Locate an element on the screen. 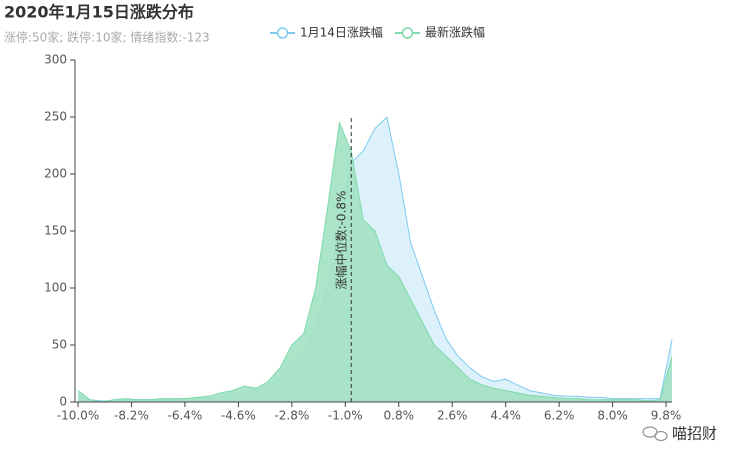  x-tick-label: 8.0% is located at coordinates (612, 416).